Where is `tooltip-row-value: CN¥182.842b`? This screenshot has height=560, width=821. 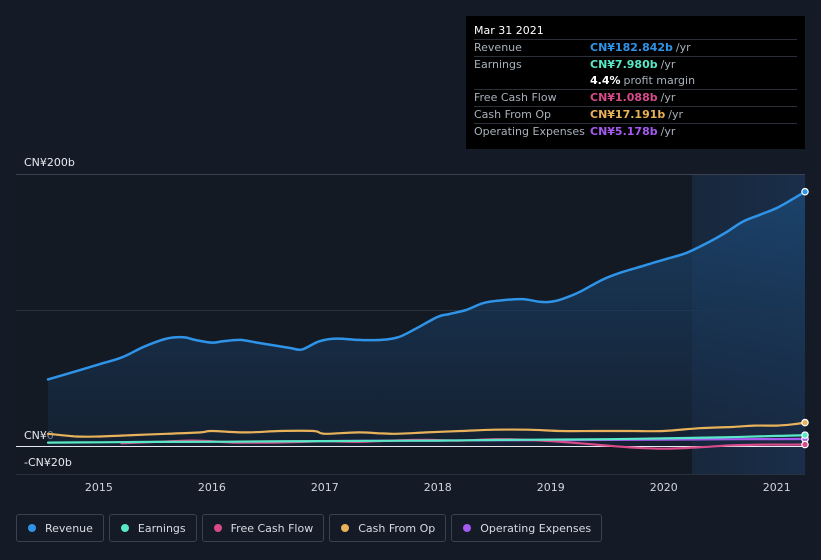 tooltip-row-value: CN¥182.842b is located at coordinates (631, 47).